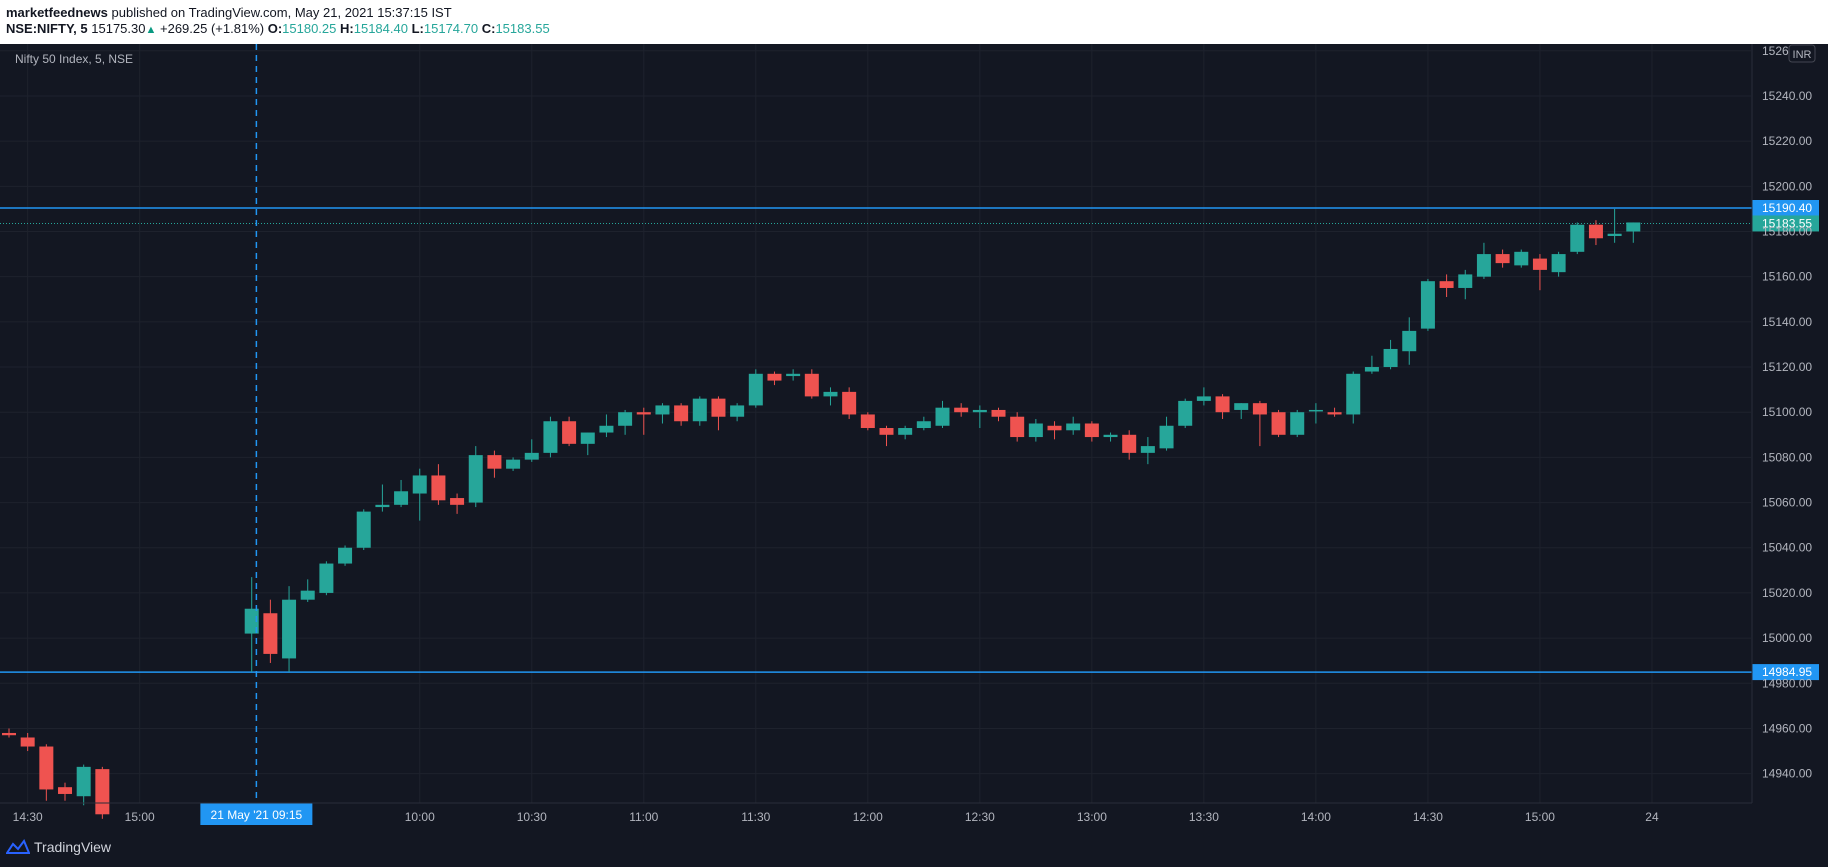  Describe the element at coordinates (1787, 223) in the screenshot. I see `last-price-label: 15183.55` at that location.